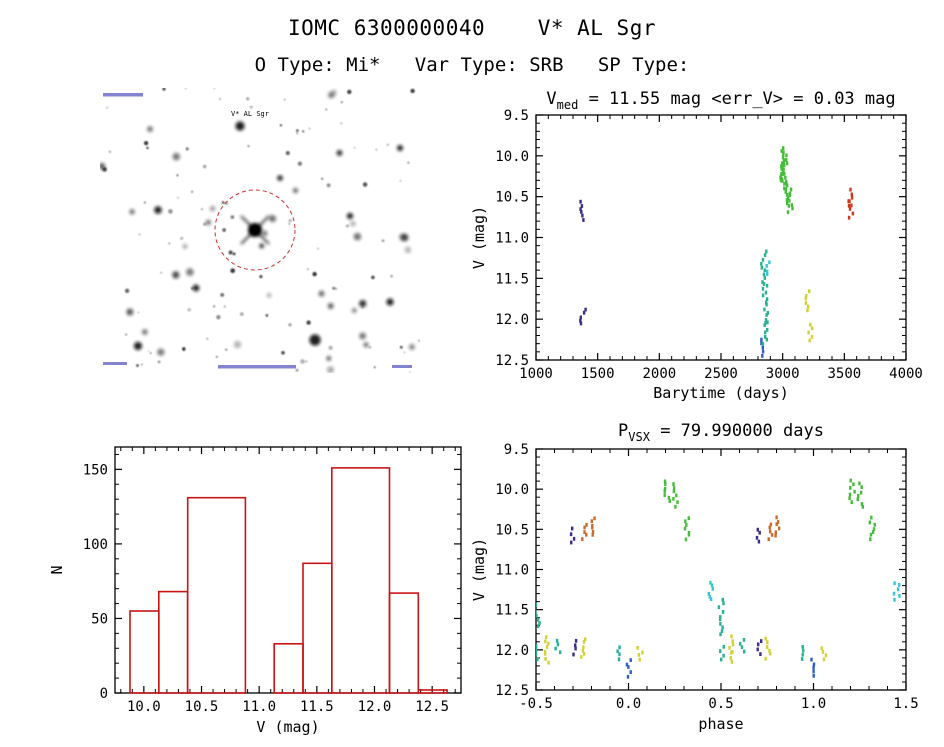 This screenshot has height=747, width=944. I want to click on svg-text: 3500, so click(844, 374).